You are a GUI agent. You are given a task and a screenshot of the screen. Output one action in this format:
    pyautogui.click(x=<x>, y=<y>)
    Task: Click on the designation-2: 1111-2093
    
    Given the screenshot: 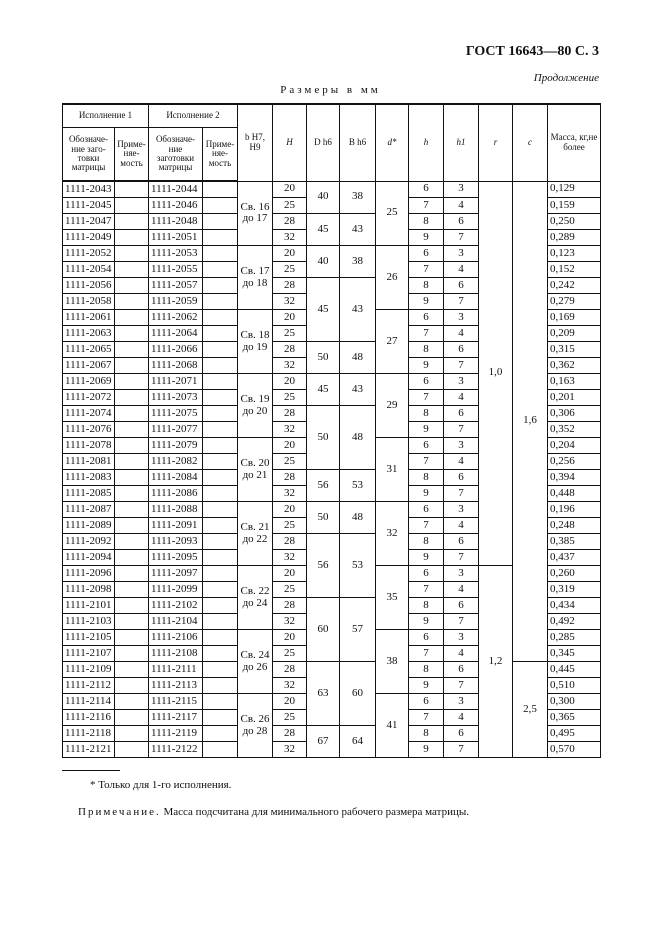 What is the action you would take?
    pyautogui.click(x=175, y=541)
    